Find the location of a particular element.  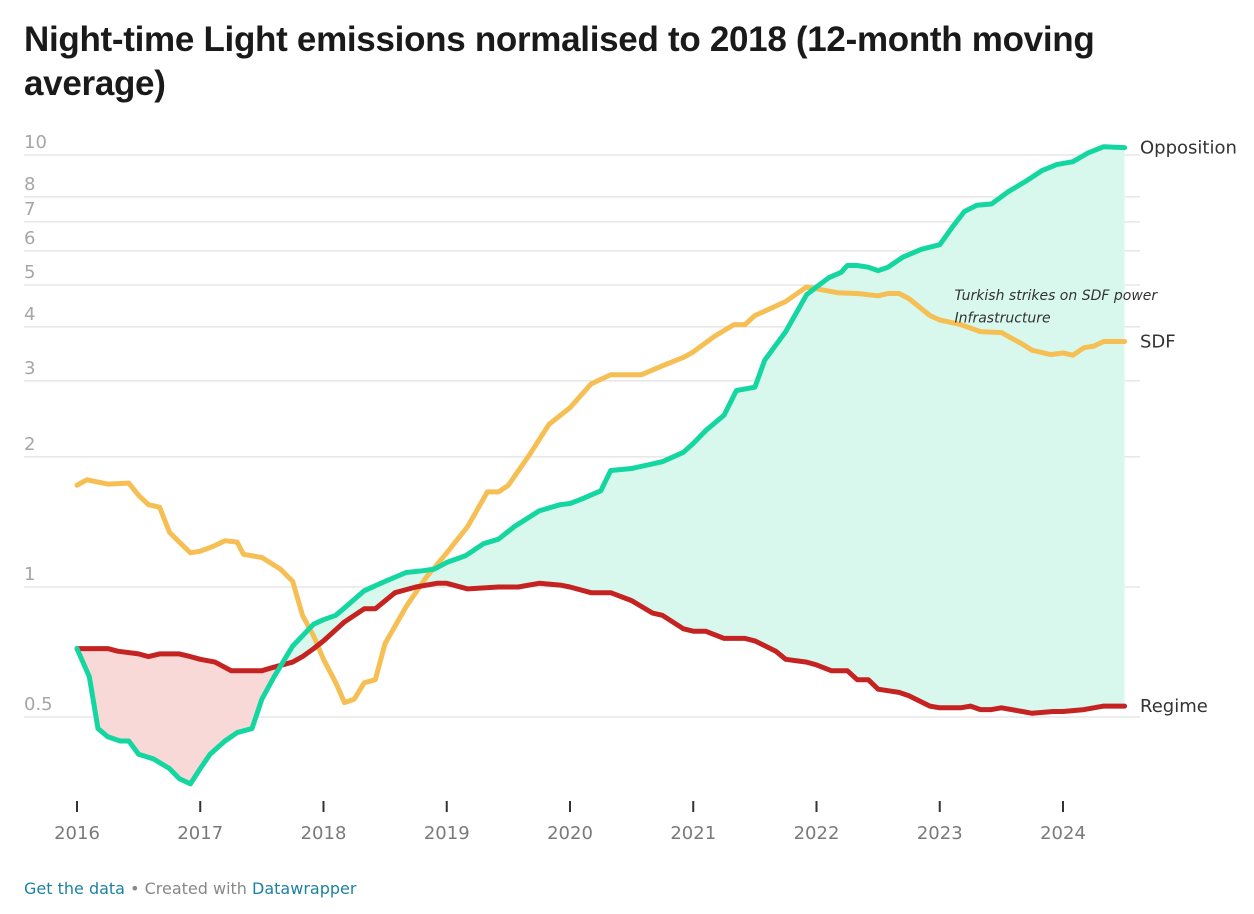

series-line-regime is located at coordinates (601, 648).